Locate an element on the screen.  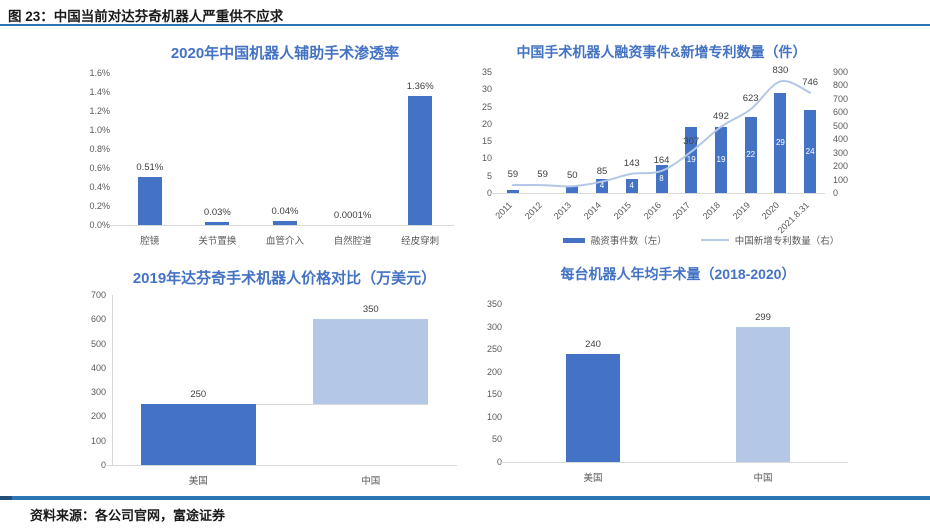
source-text: 资料来源：各公司官网，富途证券 is located at coordinates (128, 515).